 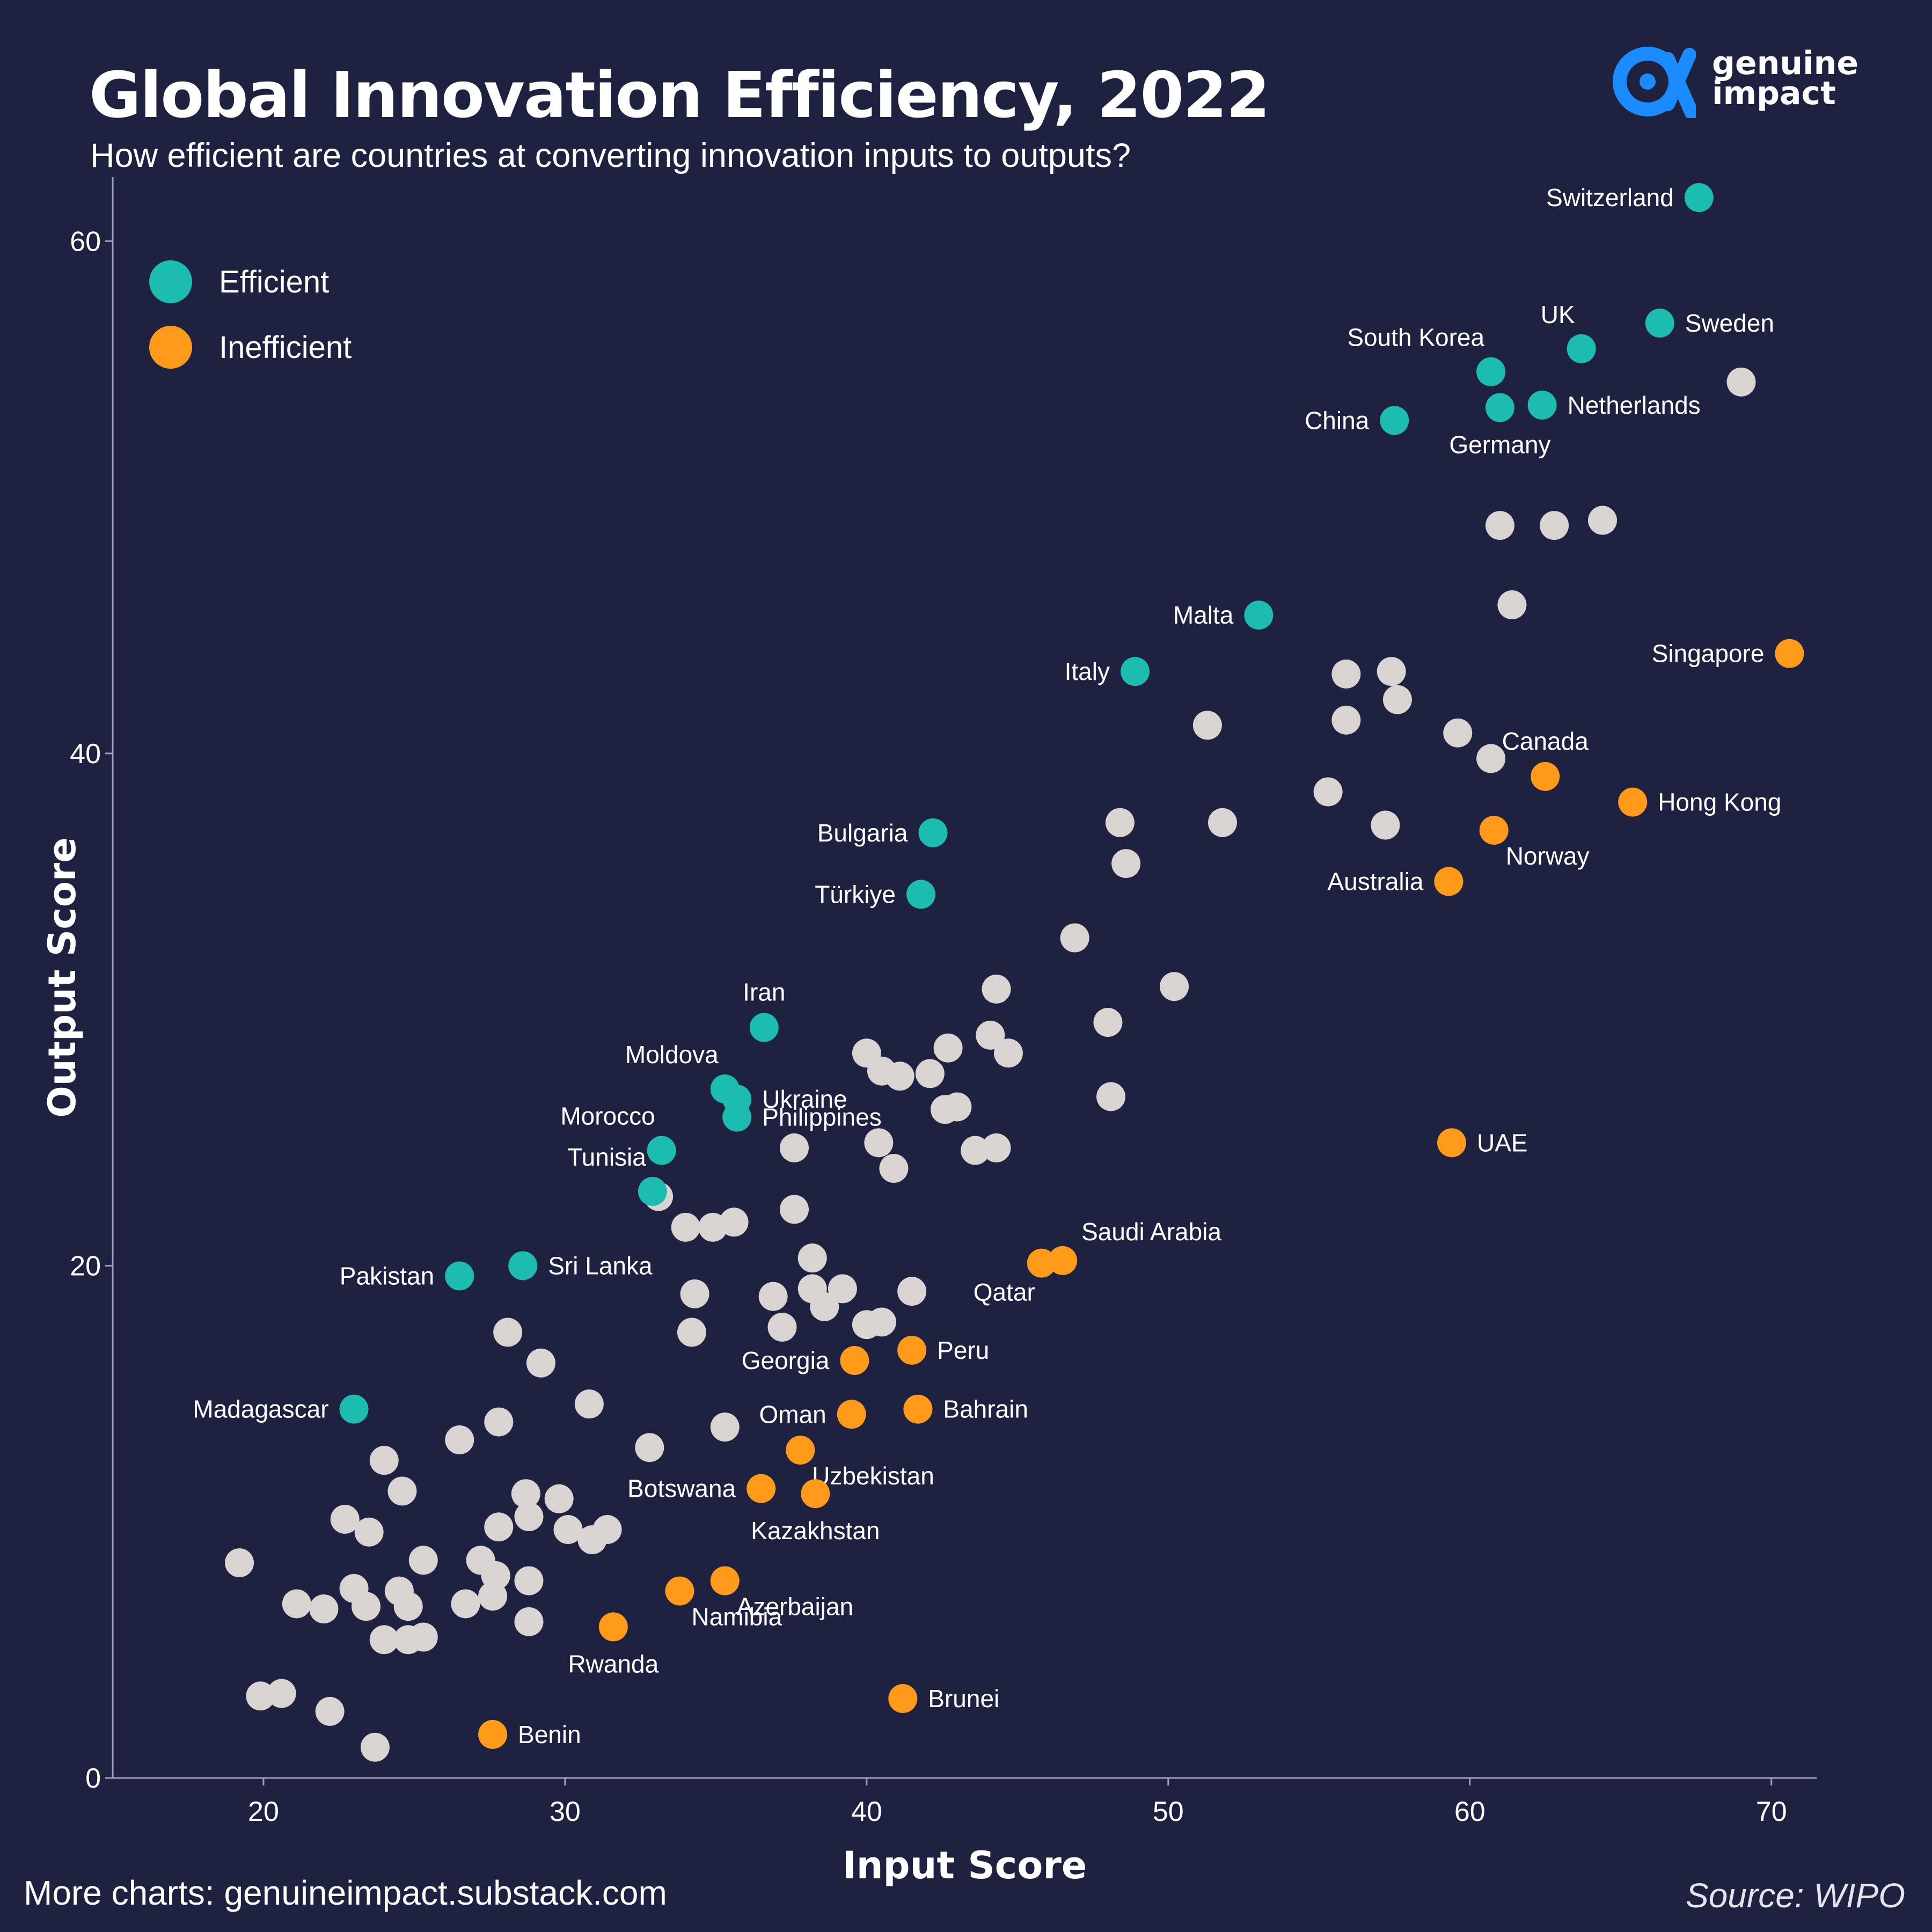 I want to click on point-label: Uzbekistan, so click(x=873, y=1476).